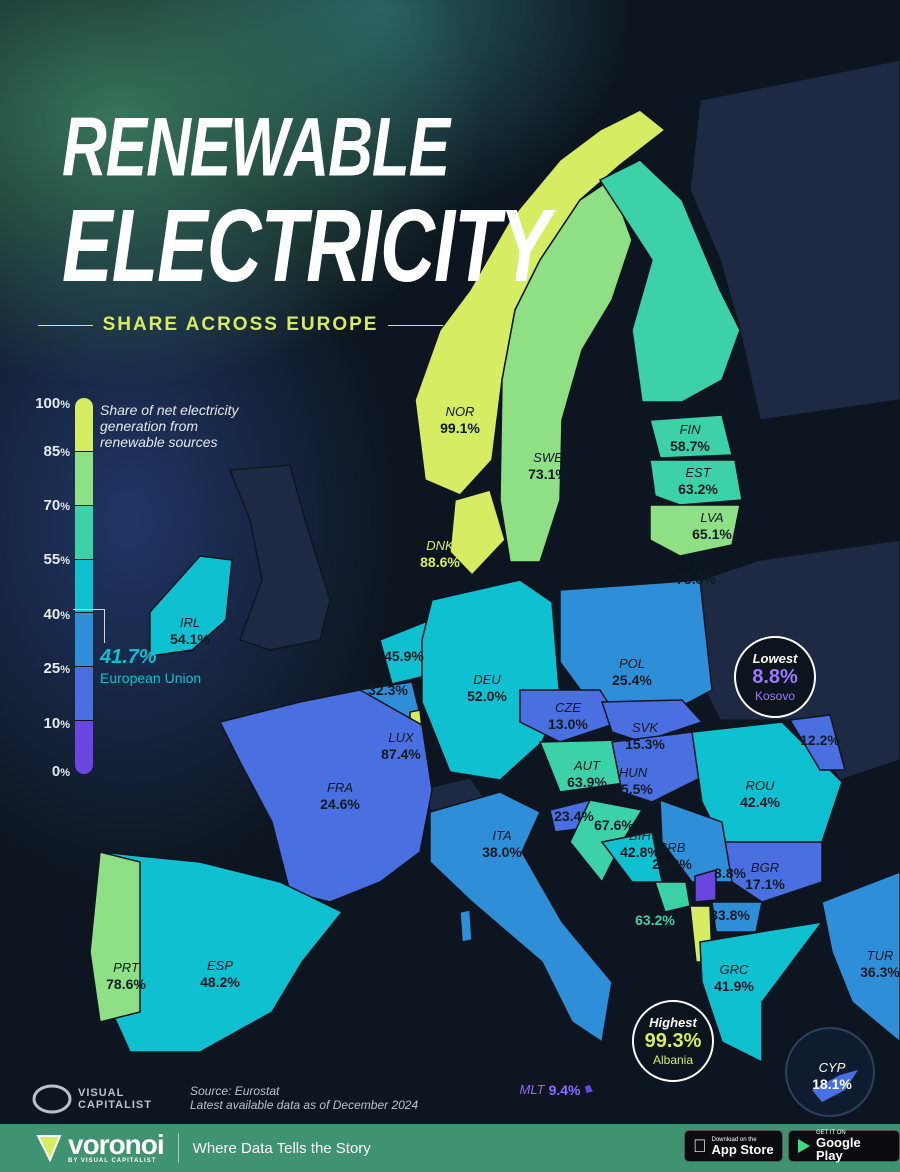 The height and width of the screenshot is (1172, 900). Describe the element at coordinates (56, 505) in the screenshot. I see `legend-tick: 70%` at that location.